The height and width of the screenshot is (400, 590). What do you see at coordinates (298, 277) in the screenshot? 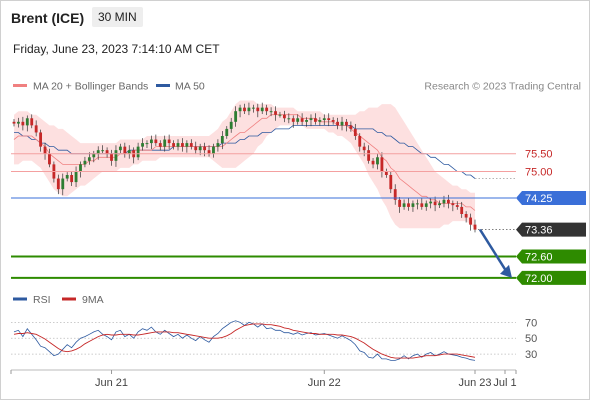
I see `level-support: 72.00` at bounding box center [298, 277].